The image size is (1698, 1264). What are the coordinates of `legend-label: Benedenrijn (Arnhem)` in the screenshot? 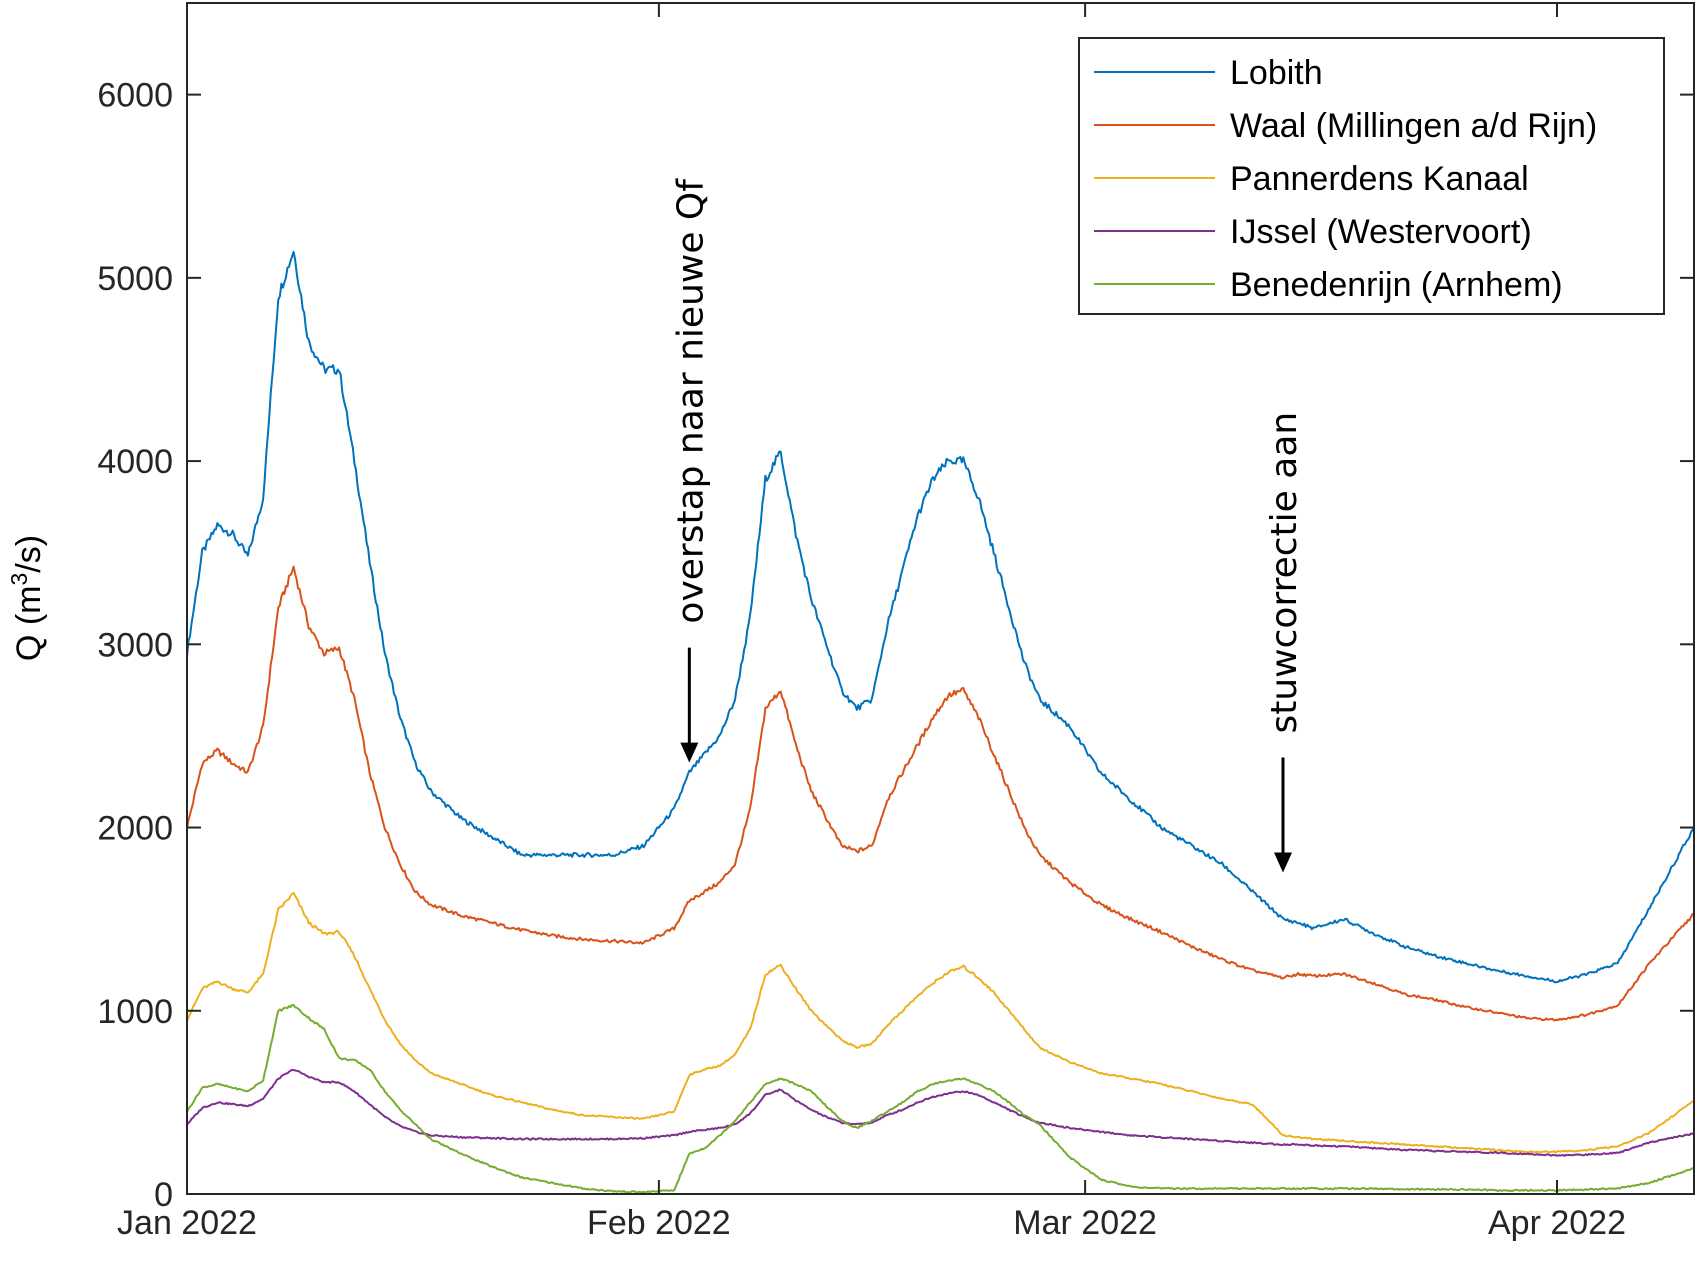 It's located at (1396, 285).